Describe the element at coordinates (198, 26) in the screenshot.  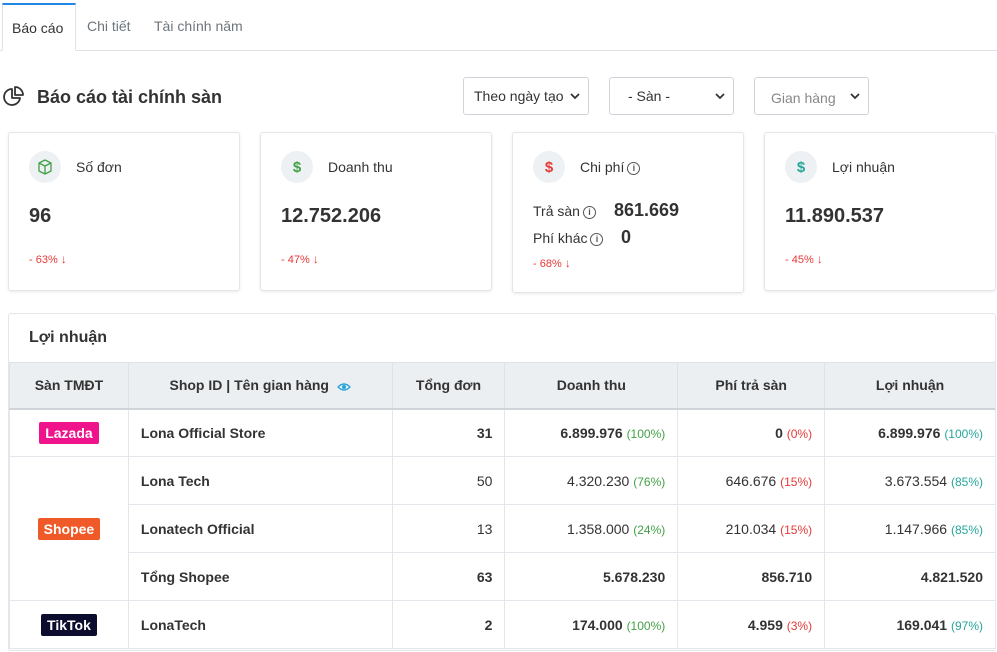
I see `tab-annual-finance: Tài chính năm` at that location.